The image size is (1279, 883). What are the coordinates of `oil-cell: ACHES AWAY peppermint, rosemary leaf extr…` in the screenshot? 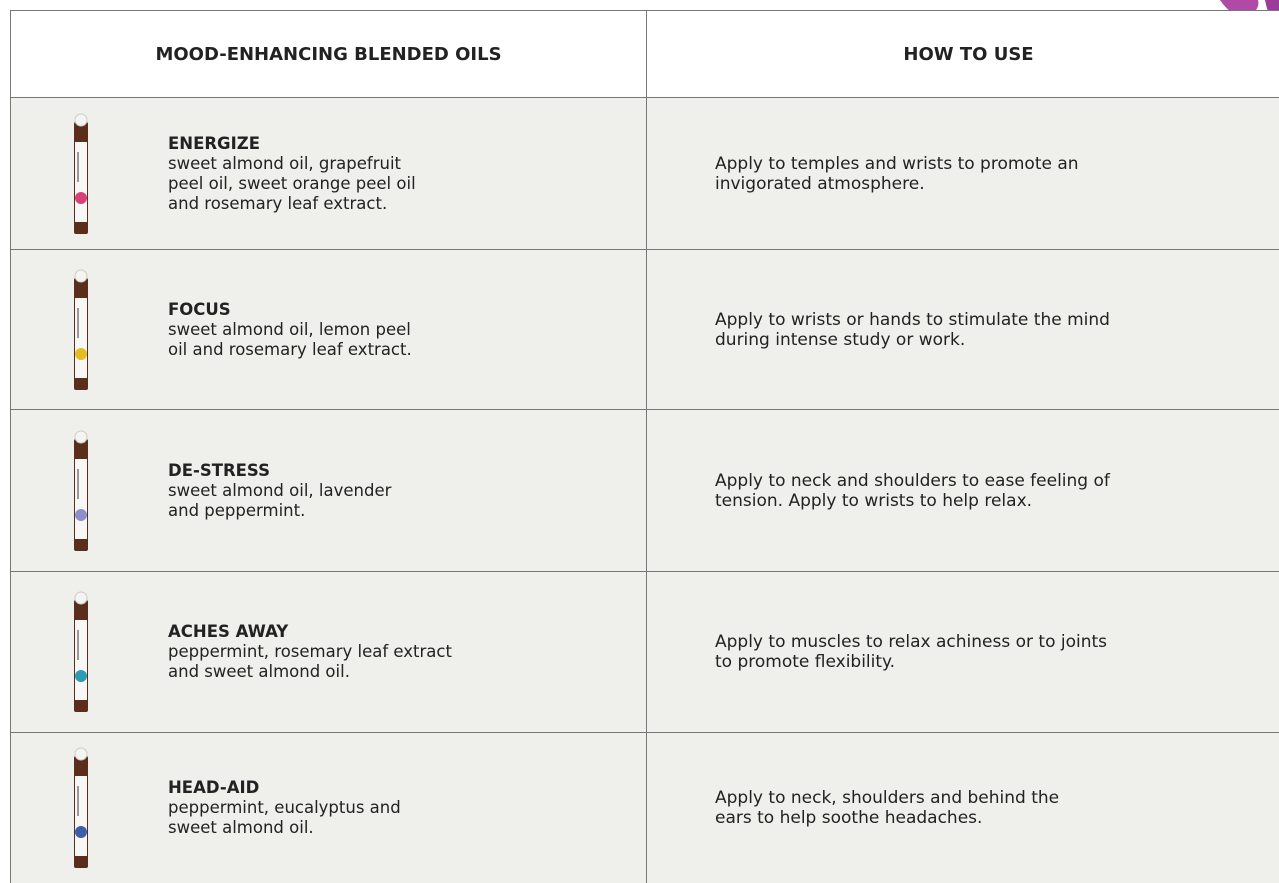 It's located at (328, 652).